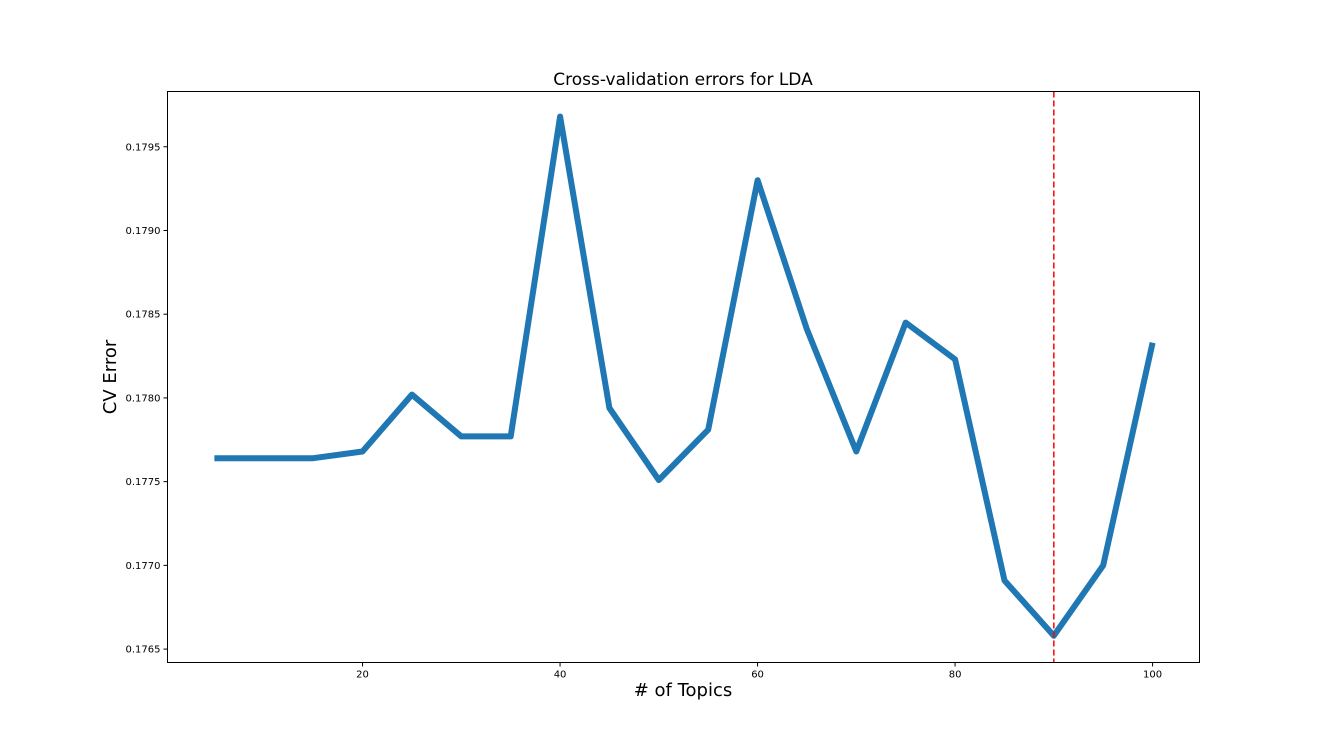 This screenshot has width=1332, height=756. I want to click on x-axis: 20 40 60 80 100, so click(759, 671).